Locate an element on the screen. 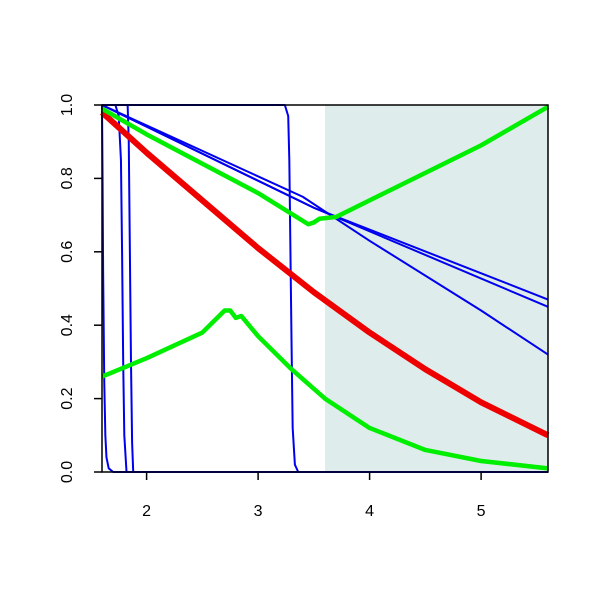 The height and width of the screenshot is (600, 600). y-tick-label: 0.2 is located at coordinates (67, 398).